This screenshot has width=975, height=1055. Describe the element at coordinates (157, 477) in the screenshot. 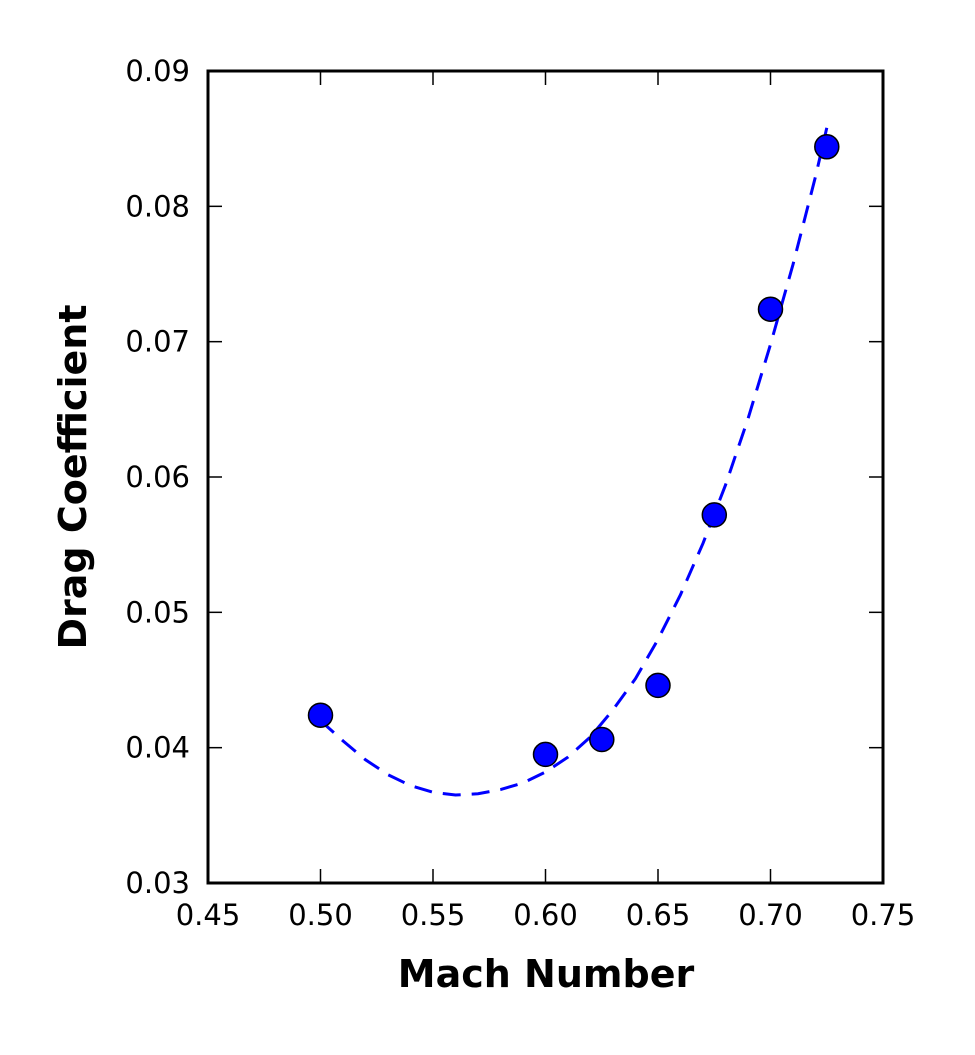

I see `y-tick-label: 0.06` at that location.